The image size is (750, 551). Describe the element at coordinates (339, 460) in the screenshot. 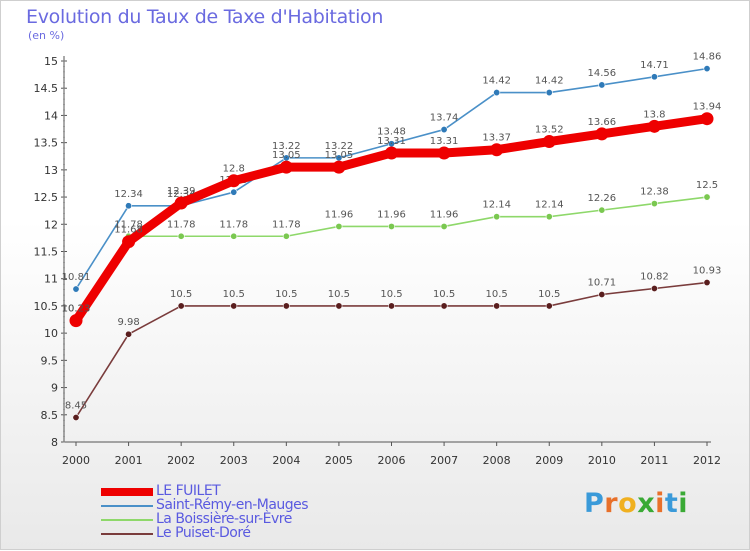

I see `x-tick-label: 2005` at that location.